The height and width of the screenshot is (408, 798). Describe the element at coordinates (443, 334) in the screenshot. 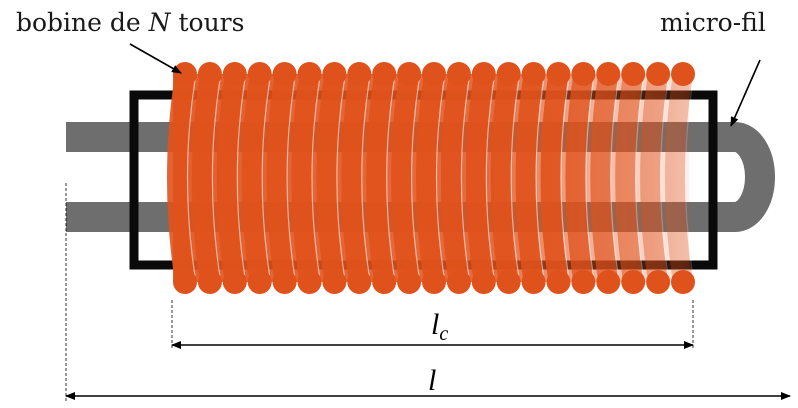

I see `coil-length-subscript: c` at that location.